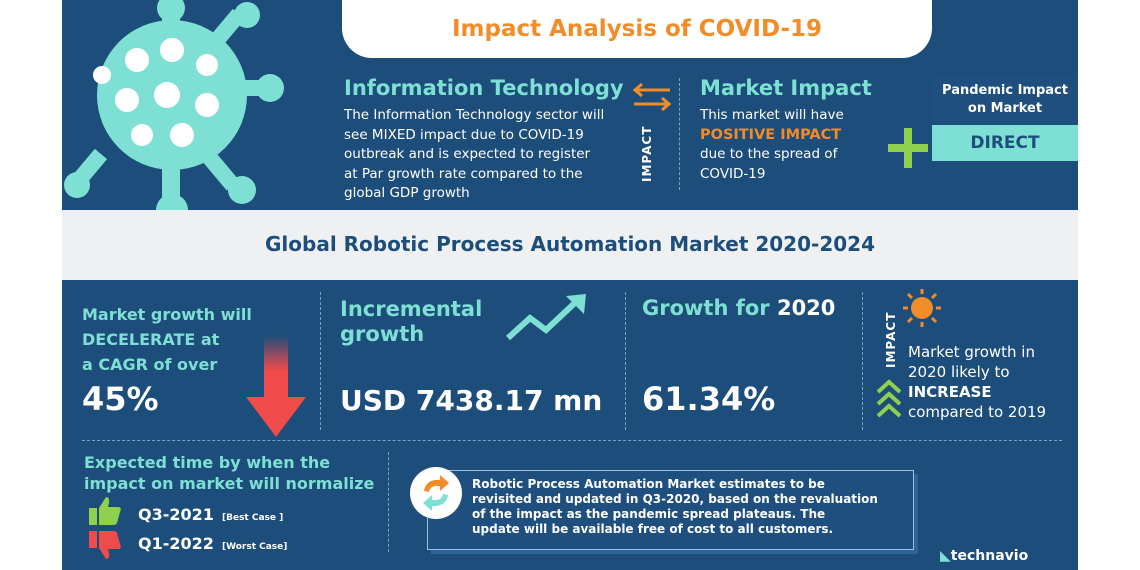 The image size is (1140, 570). I want to click on thumbs-up-icon, so click(105, 511).